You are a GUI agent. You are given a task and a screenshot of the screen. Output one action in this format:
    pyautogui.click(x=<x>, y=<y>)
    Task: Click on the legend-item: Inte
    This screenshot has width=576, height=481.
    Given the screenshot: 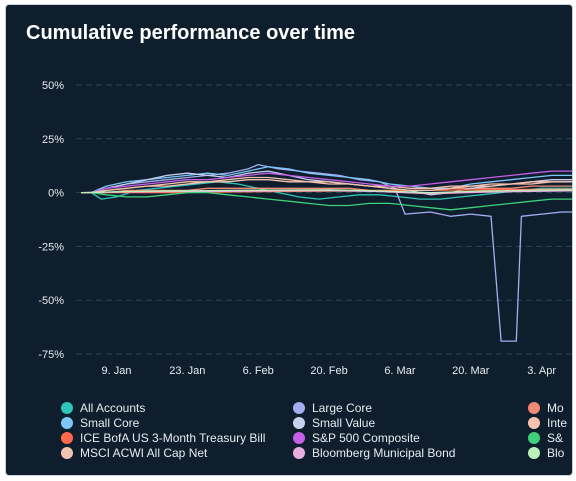 What is the action you would take?
    pyautogui.click(x=547, y=422)
    